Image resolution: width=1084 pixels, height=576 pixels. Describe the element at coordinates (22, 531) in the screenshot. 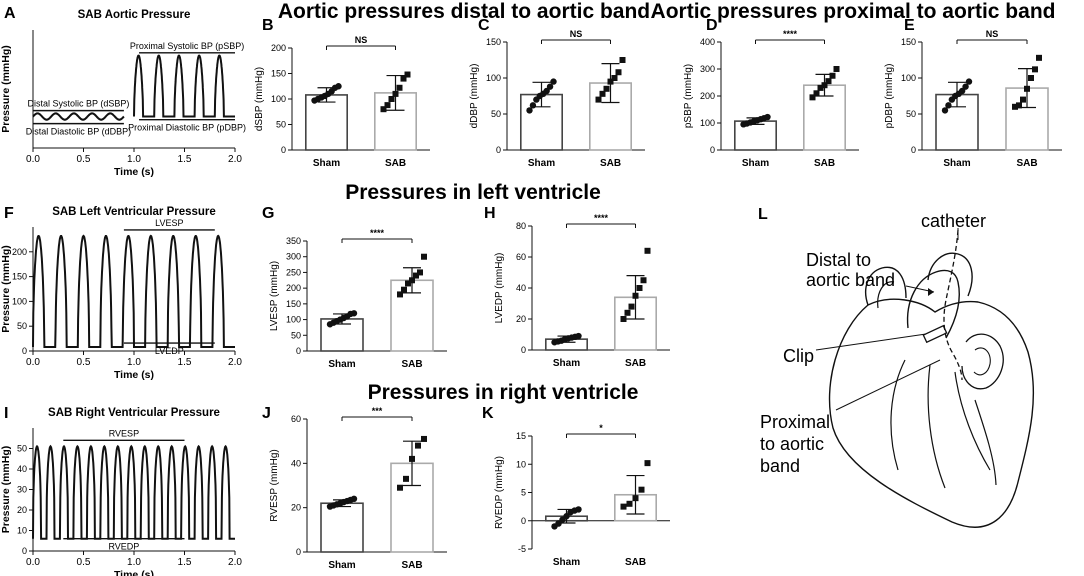

I see `y-tick-label-i: 10` at that location.